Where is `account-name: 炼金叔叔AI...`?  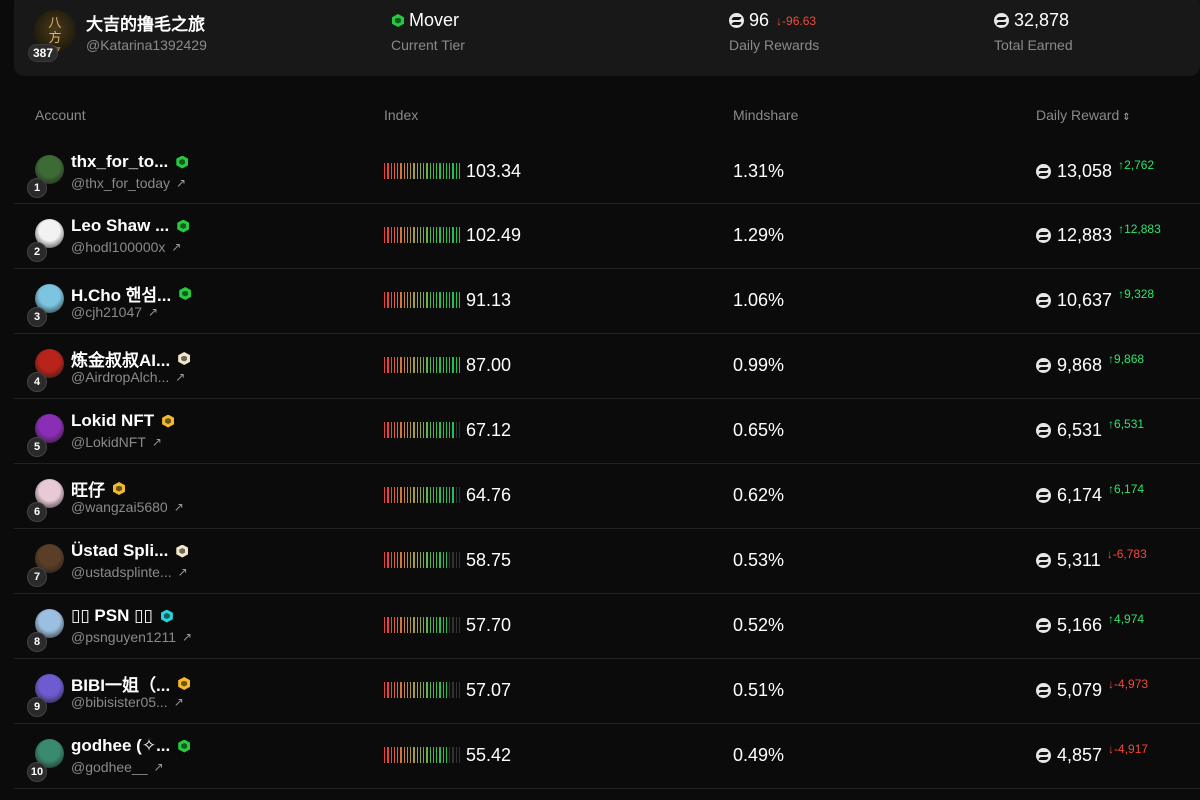
account-name: 炼金叔叔AI... is located at coordinates (121, 360).